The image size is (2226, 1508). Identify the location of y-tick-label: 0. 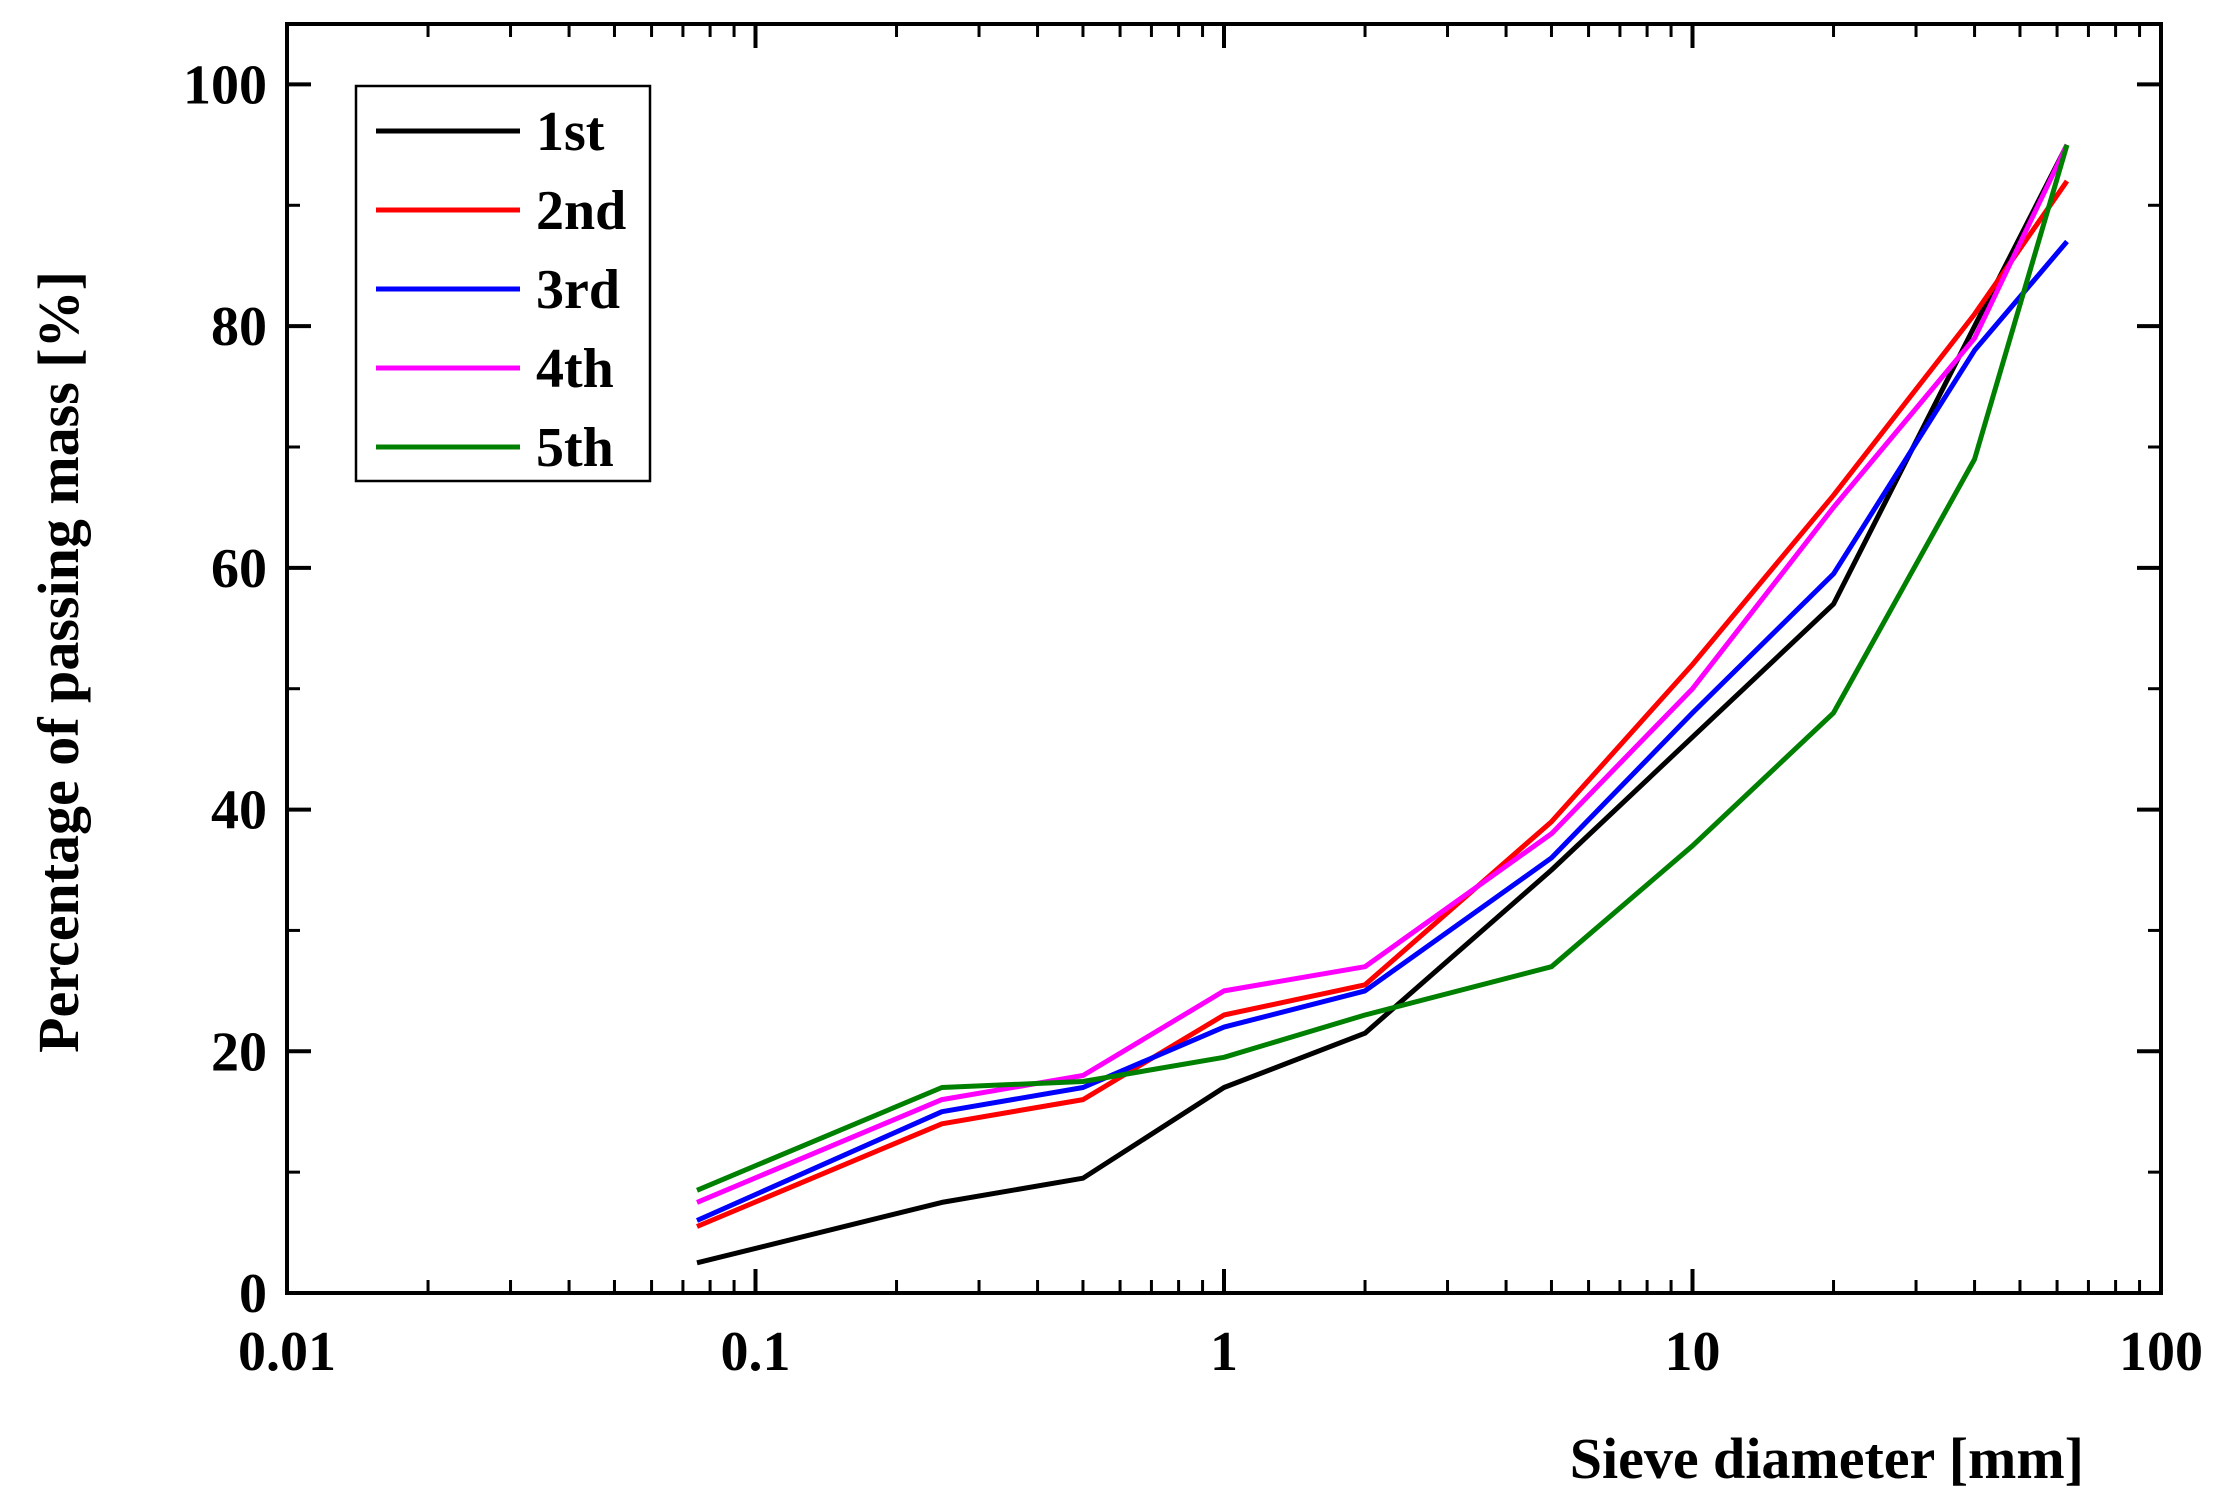
(253, 1294).